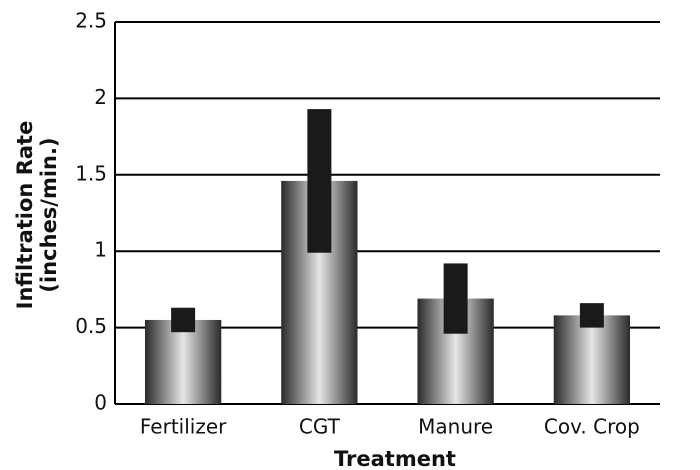 This screenshot has height=470, width=700. Describe the element at coordinates (91, 326) in the screenshot. I see `y-tick-label: 0.5` at that location.